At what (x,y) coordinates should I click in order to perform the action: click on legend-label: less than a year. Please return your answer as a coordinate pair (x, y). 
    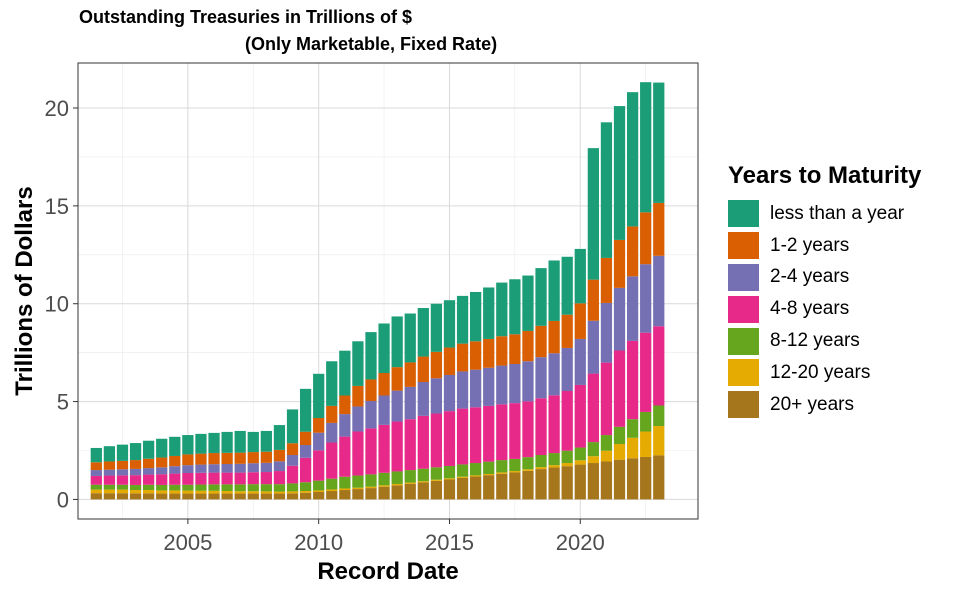
    Looking at the image, I should click on (837, 213).